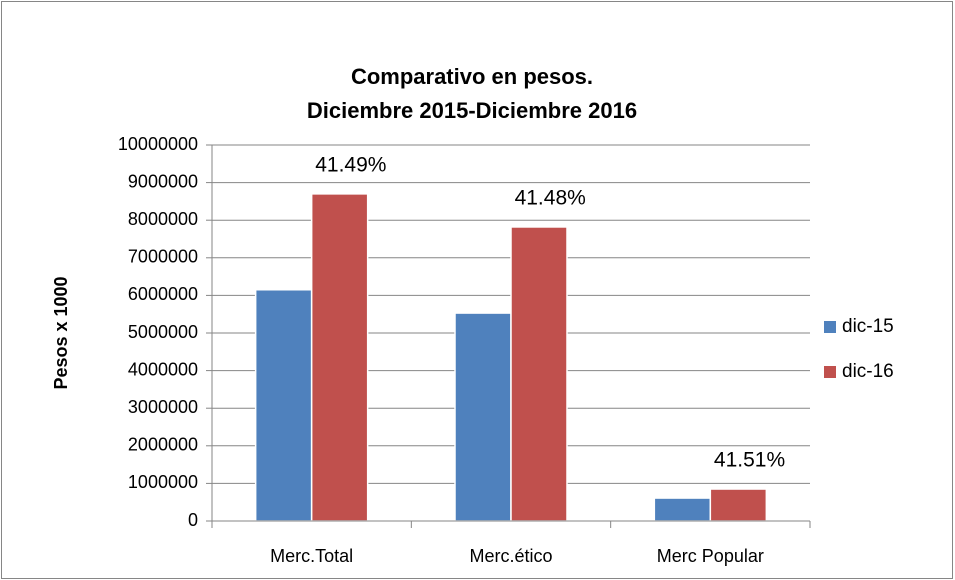  Describe the element at coordinates (163, 445) in the screenshot. I see `y-tick-label: 2000000` at that location.